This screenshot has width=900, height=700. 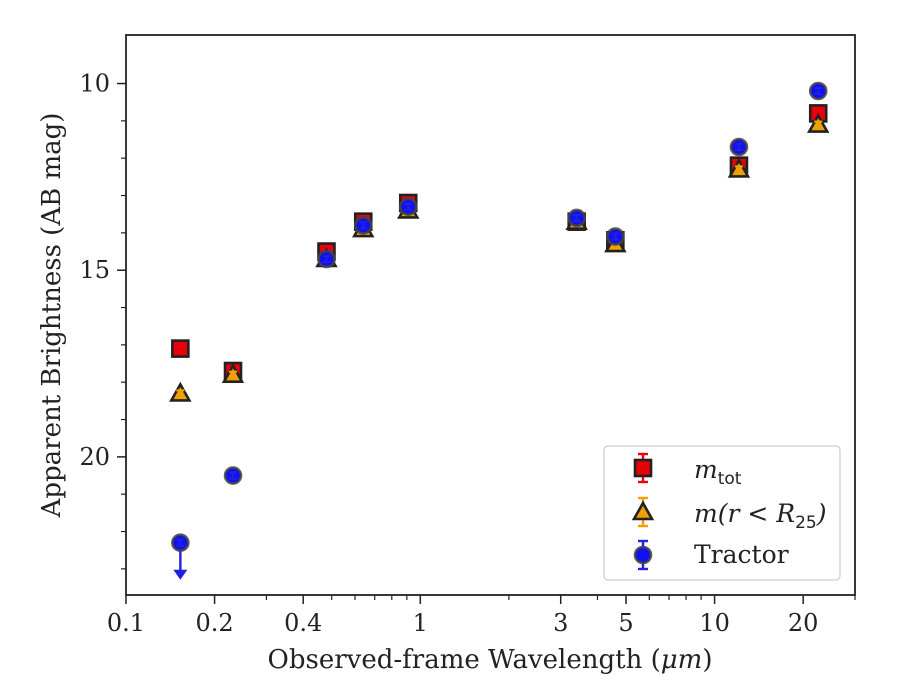 What do you see at coordinates (420, 623) in the screenshot?
I see `x-tick-label: 1` at bounding box center [420, 623].